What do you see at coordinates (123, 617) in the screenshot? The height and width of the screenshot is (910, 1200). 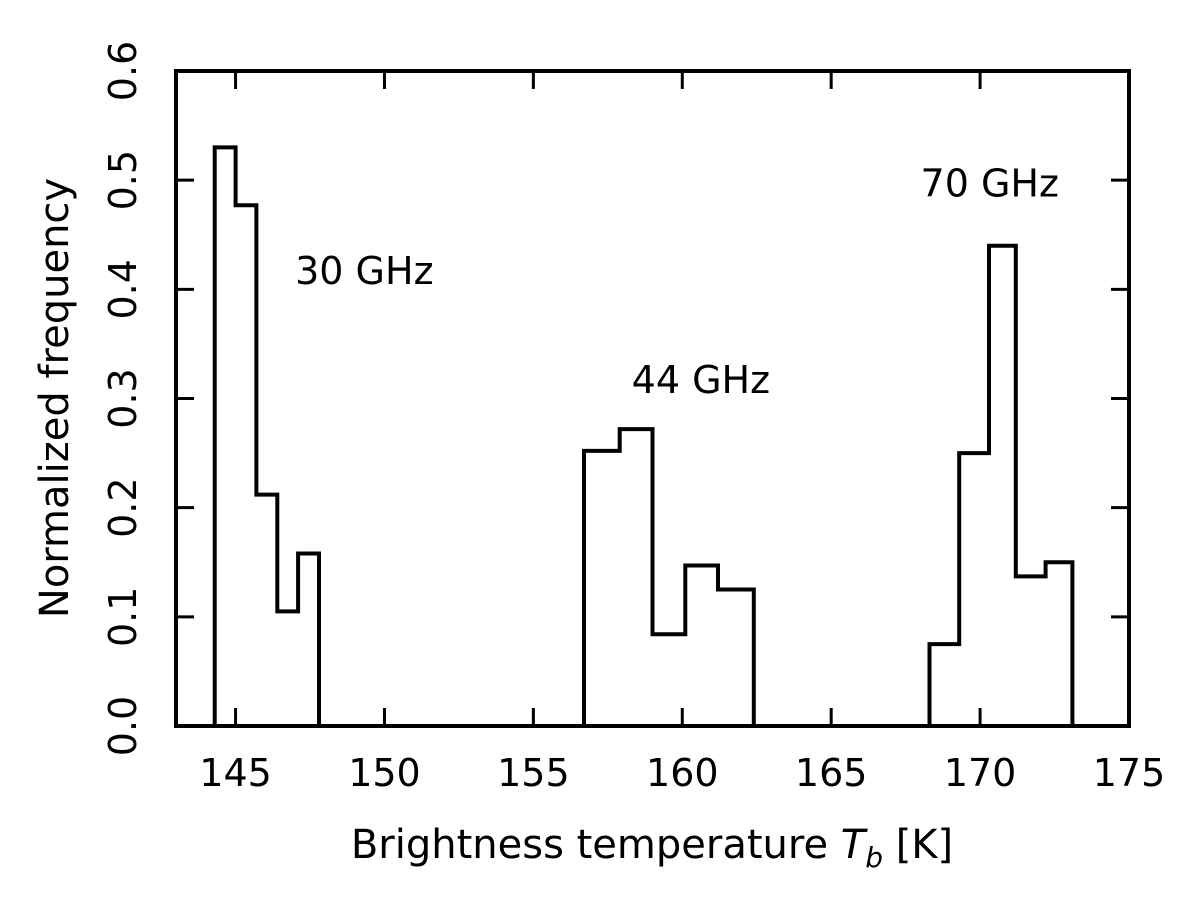 I see `y-tick-label-1: 0.1` at bounding box center [123, 617].